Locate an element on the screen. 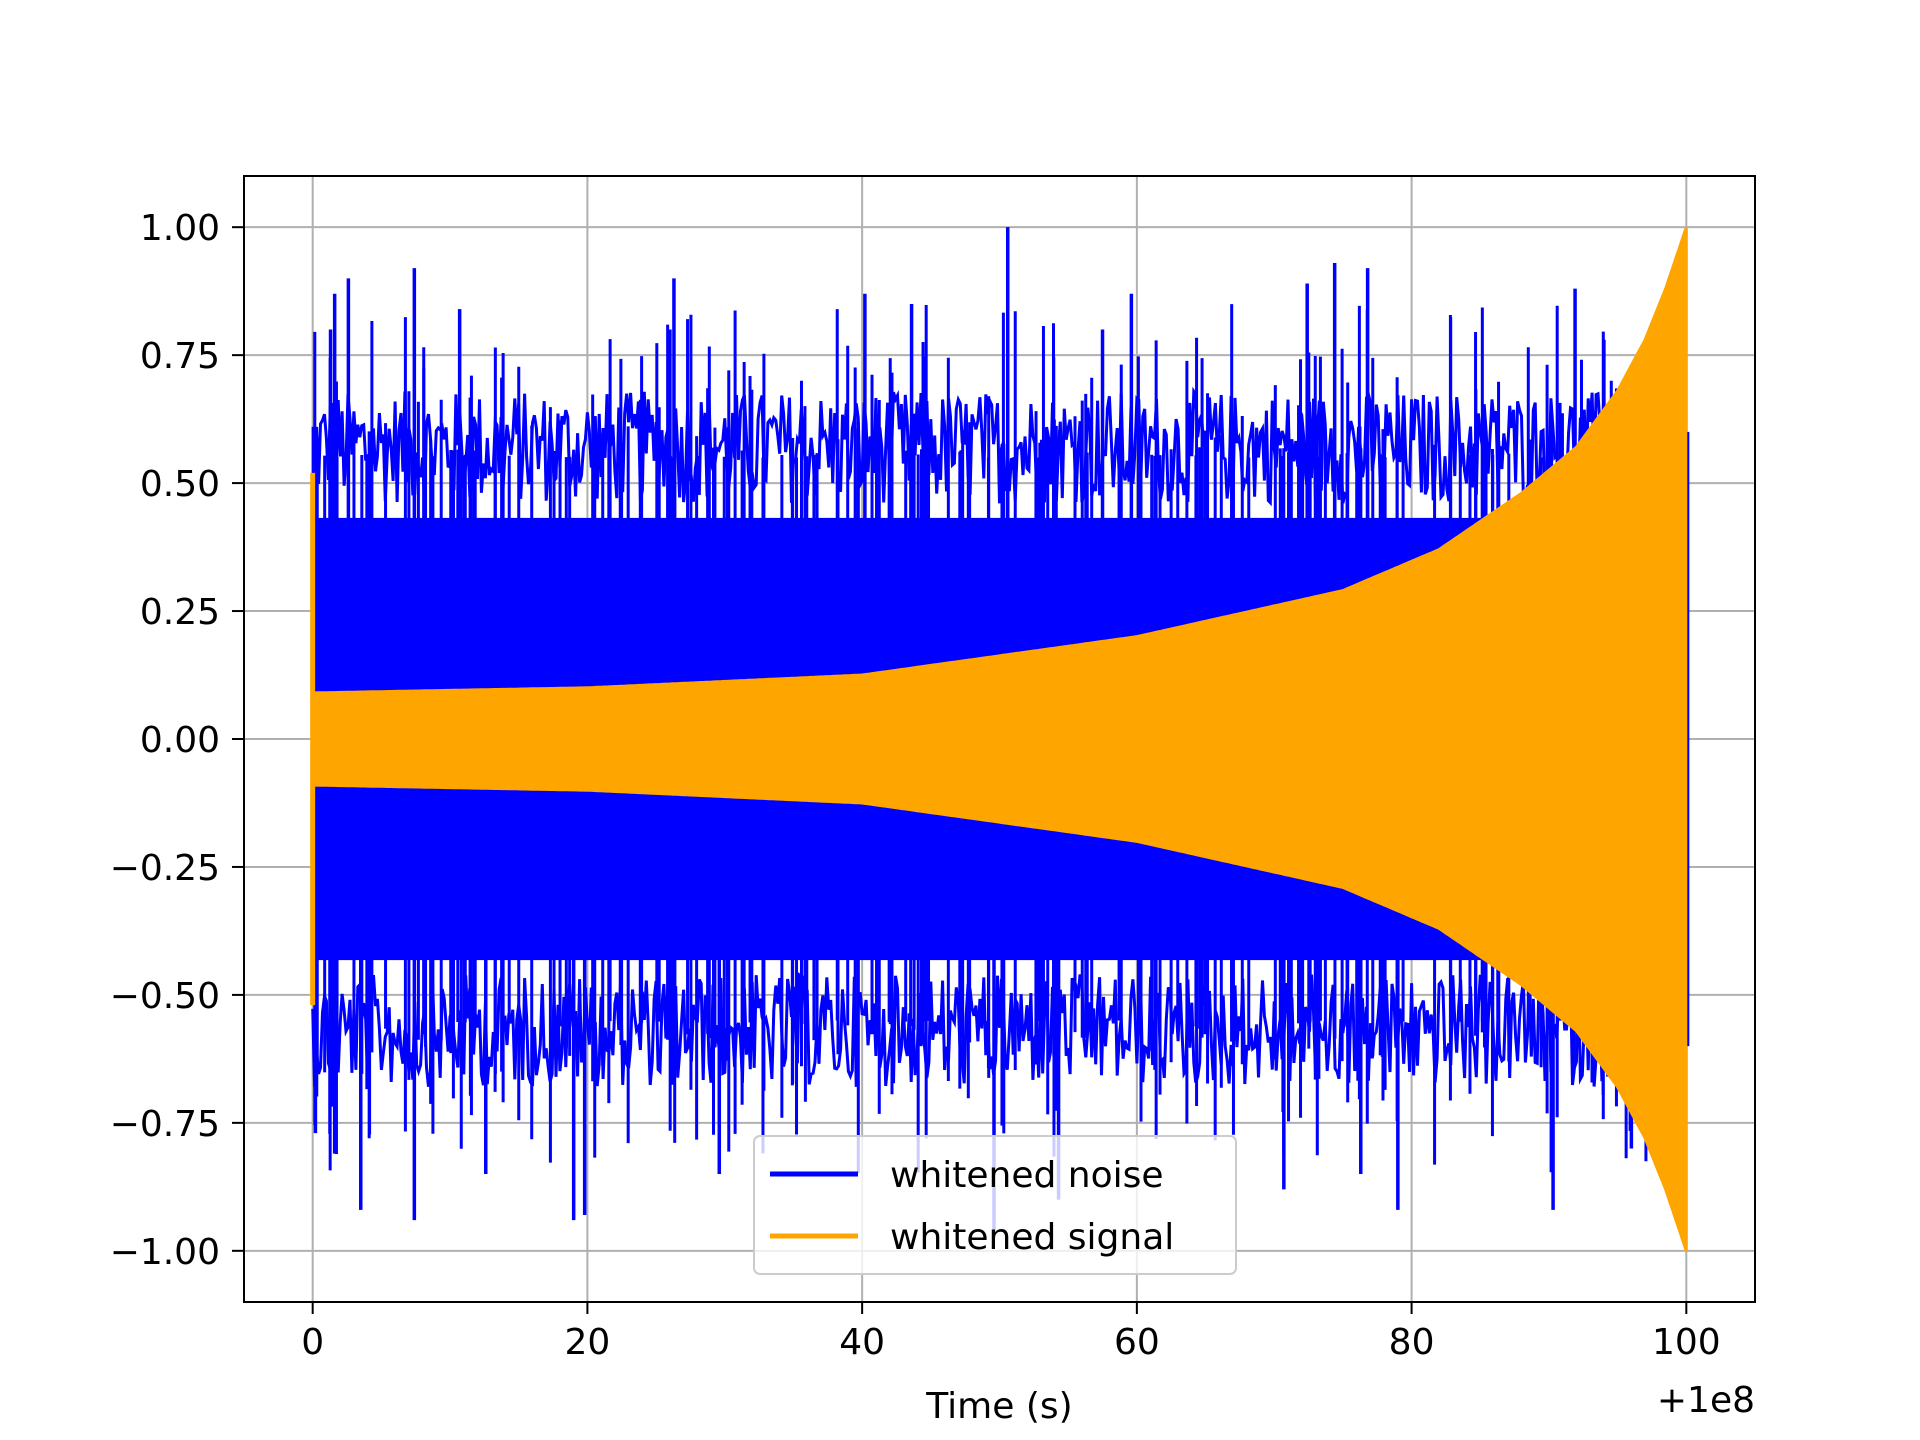  y-tick-label: 0.25 is located at coordinates (180, 612).